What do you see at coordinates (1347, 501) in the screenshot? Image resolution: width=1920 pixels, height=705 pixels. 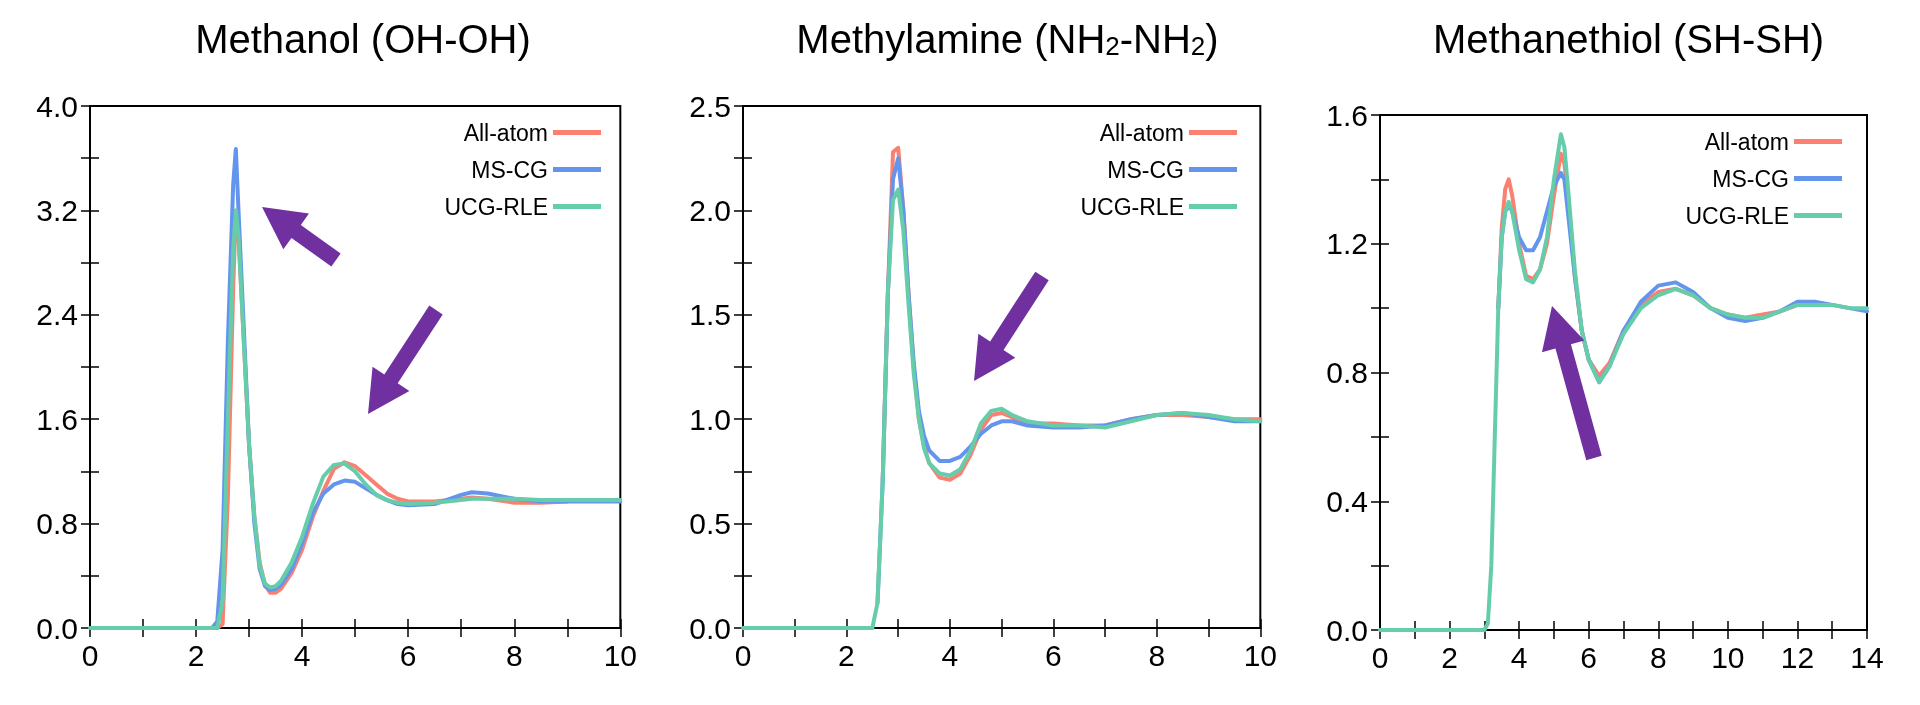 I see `y-tick-label: 0.4` at bounding box center [1347, 501].